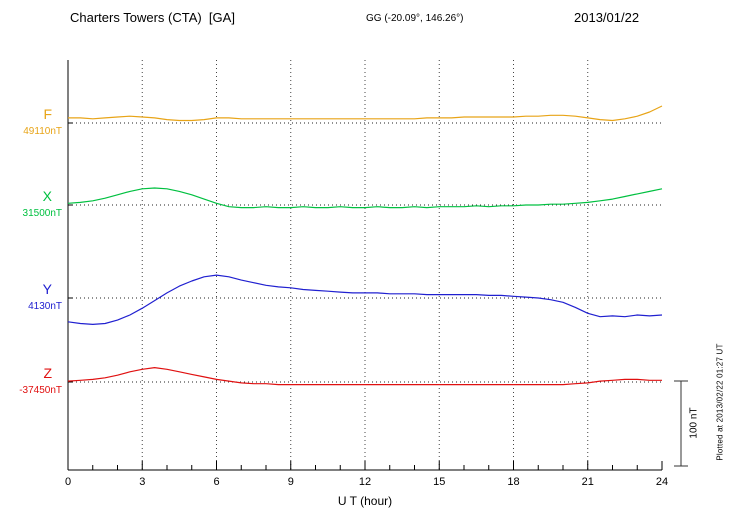  What do you see at coordinates (47, 196) in the screenshot?
I see `series-label-X: X` at bounding box center [47, 196].